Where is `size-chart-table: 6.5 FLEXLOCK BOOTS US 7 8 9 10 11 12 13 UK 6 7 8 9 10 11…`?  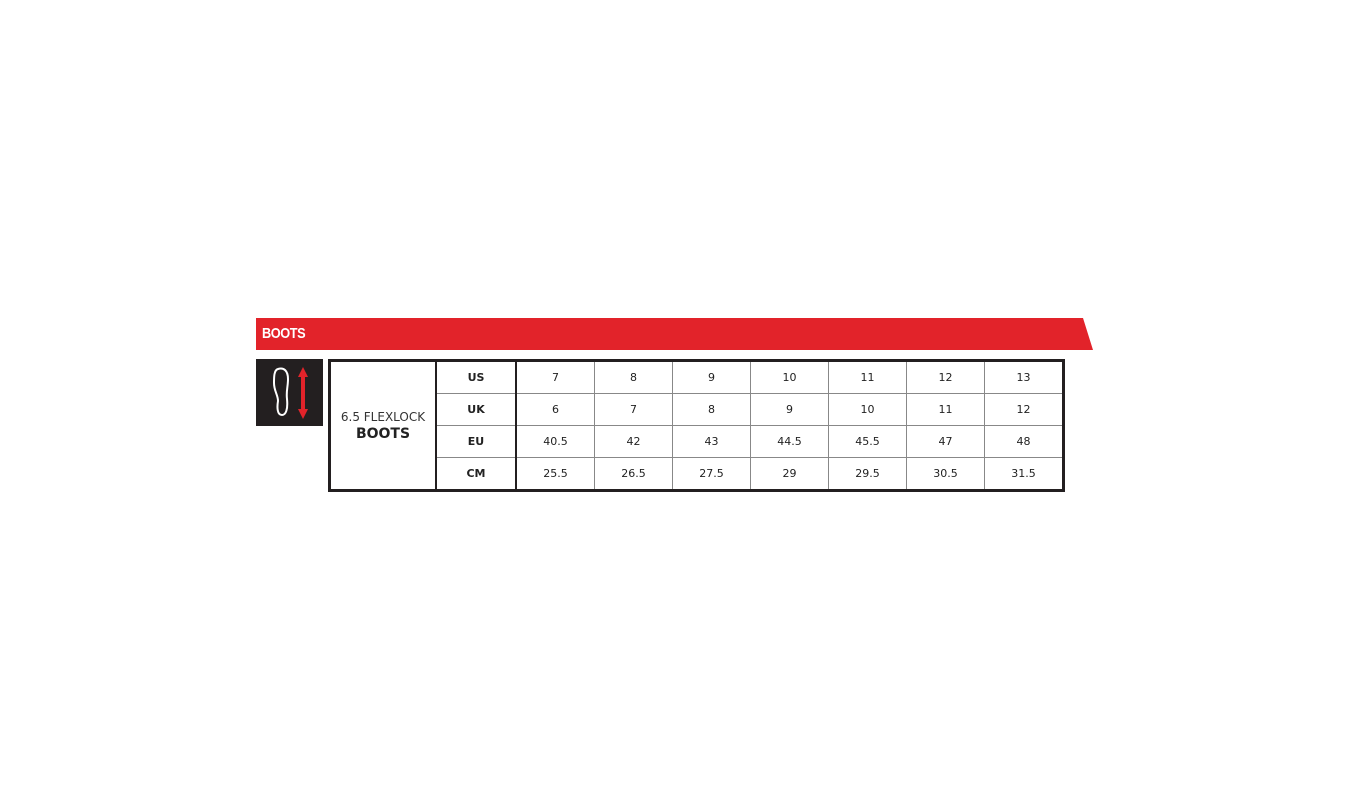
size-chart-table: 6.5 FLEXLOCK BOOTS US 7 8 9 10 11 12 13 UK 6 7 8 9 10 11… is located at coordinates (696, 425).